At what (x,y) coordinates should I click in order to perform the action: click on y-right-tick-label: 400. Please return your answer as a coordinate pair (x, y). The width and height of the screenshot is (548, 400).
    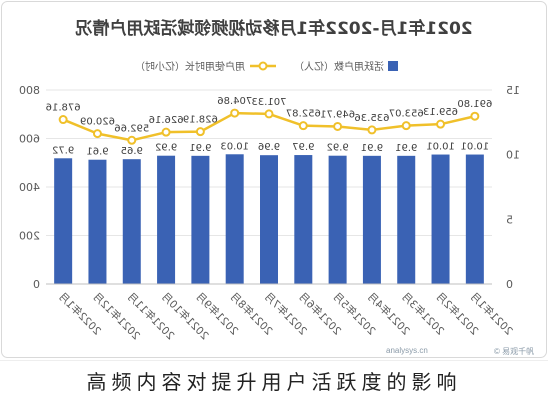
    Looking at the image, I should click on (29, 187).